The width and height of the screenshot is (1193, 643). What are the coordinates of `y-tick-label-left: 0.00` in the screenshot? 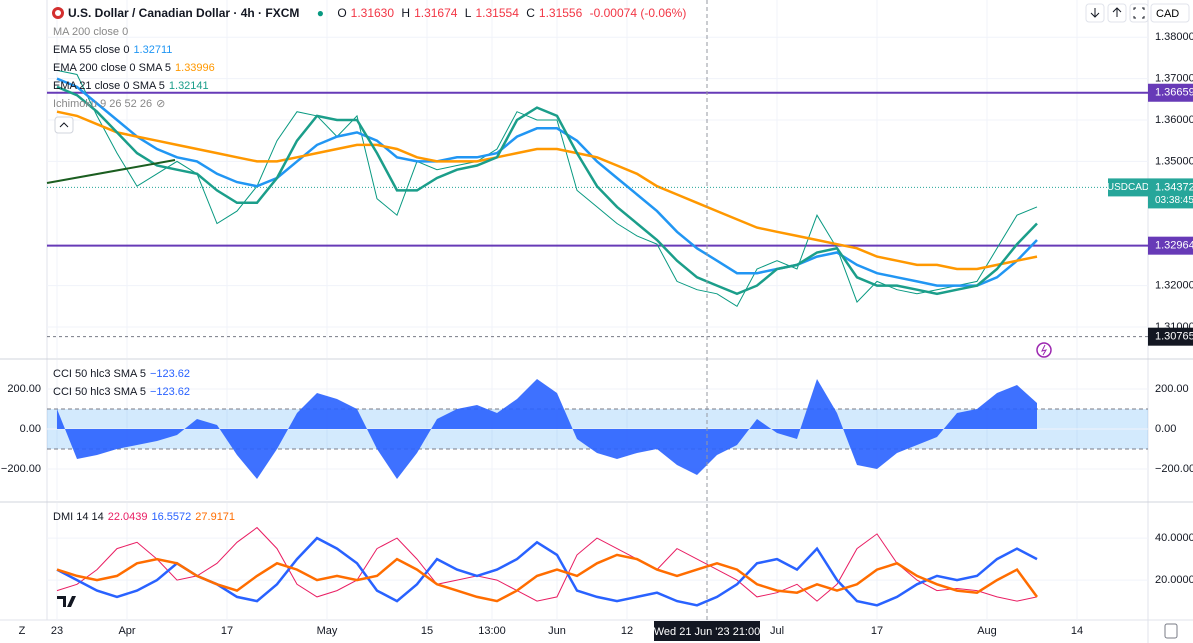 It's located at (30, 429).